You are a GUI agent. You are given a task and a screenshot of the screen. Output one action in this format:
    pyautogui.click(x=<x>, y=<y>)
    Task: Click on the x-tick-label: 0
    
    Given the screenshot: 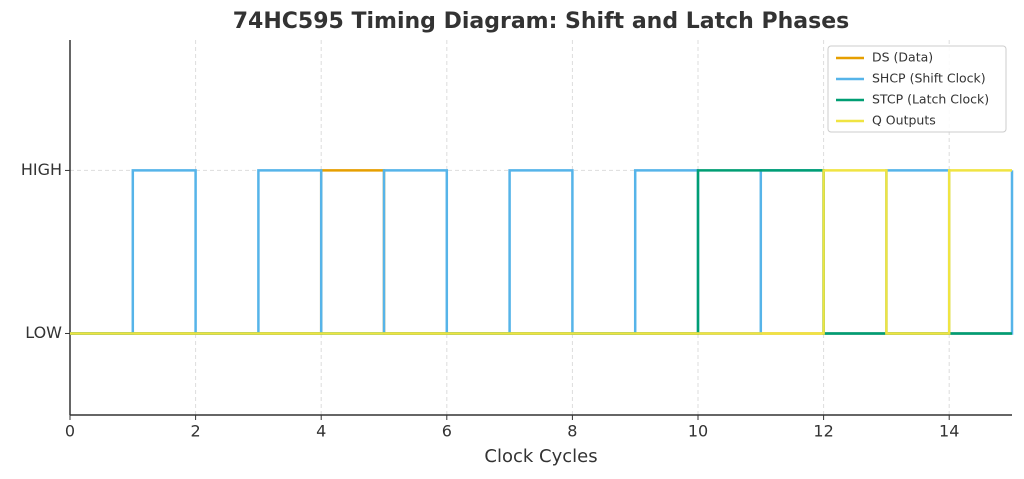 What is the action you would take?
    pyautogui.click(x=70, y=431)
    